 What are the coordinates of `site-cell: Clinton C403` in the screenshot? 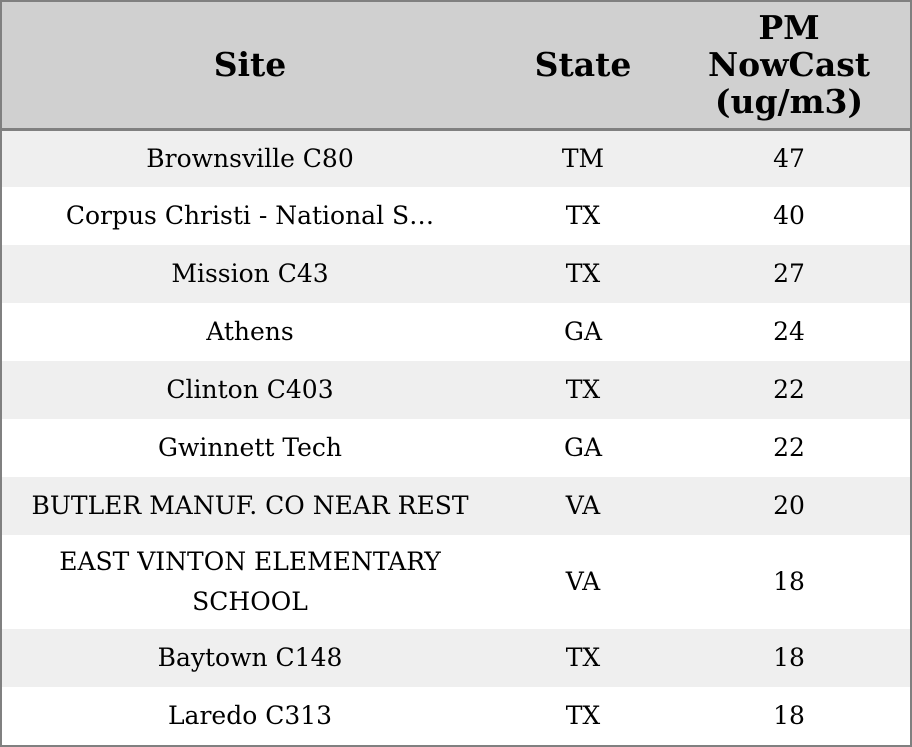 It's located at (250, 389).